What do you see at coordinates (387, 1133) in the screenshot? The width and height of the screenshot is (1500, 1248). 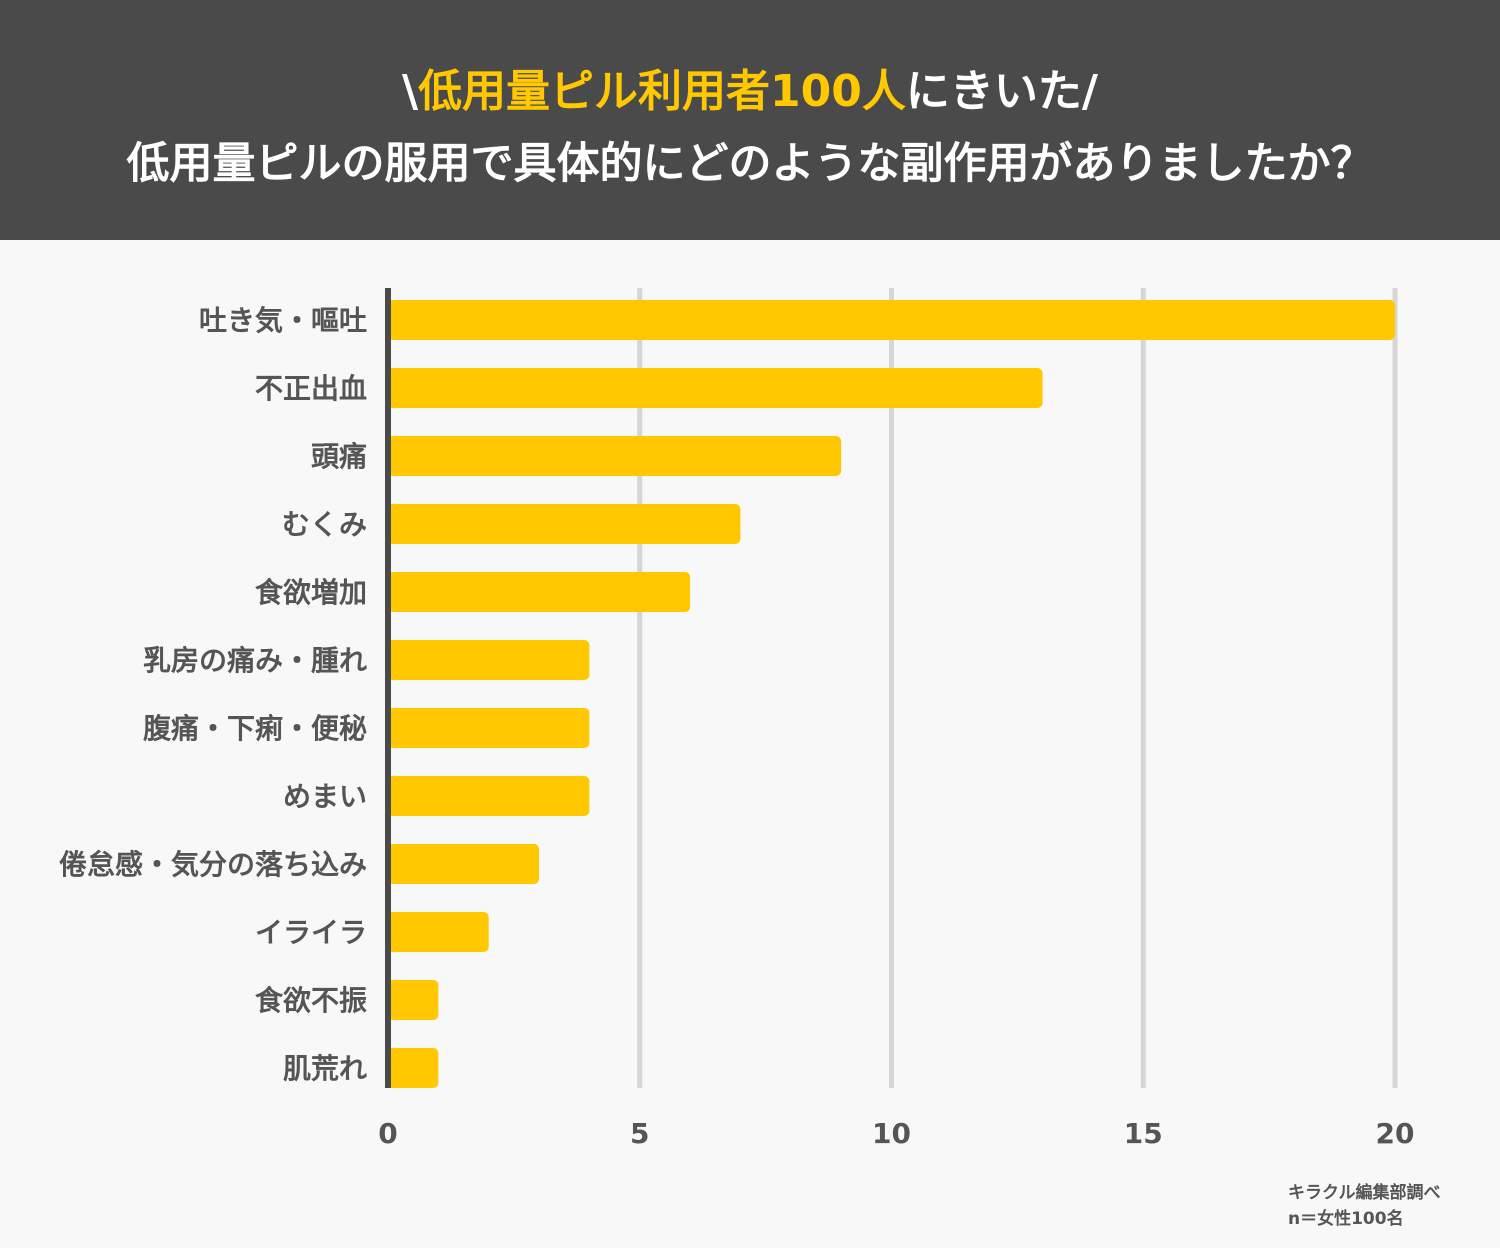 I see `x-tick-label-0: 0` at bounding box center [387, 1133].